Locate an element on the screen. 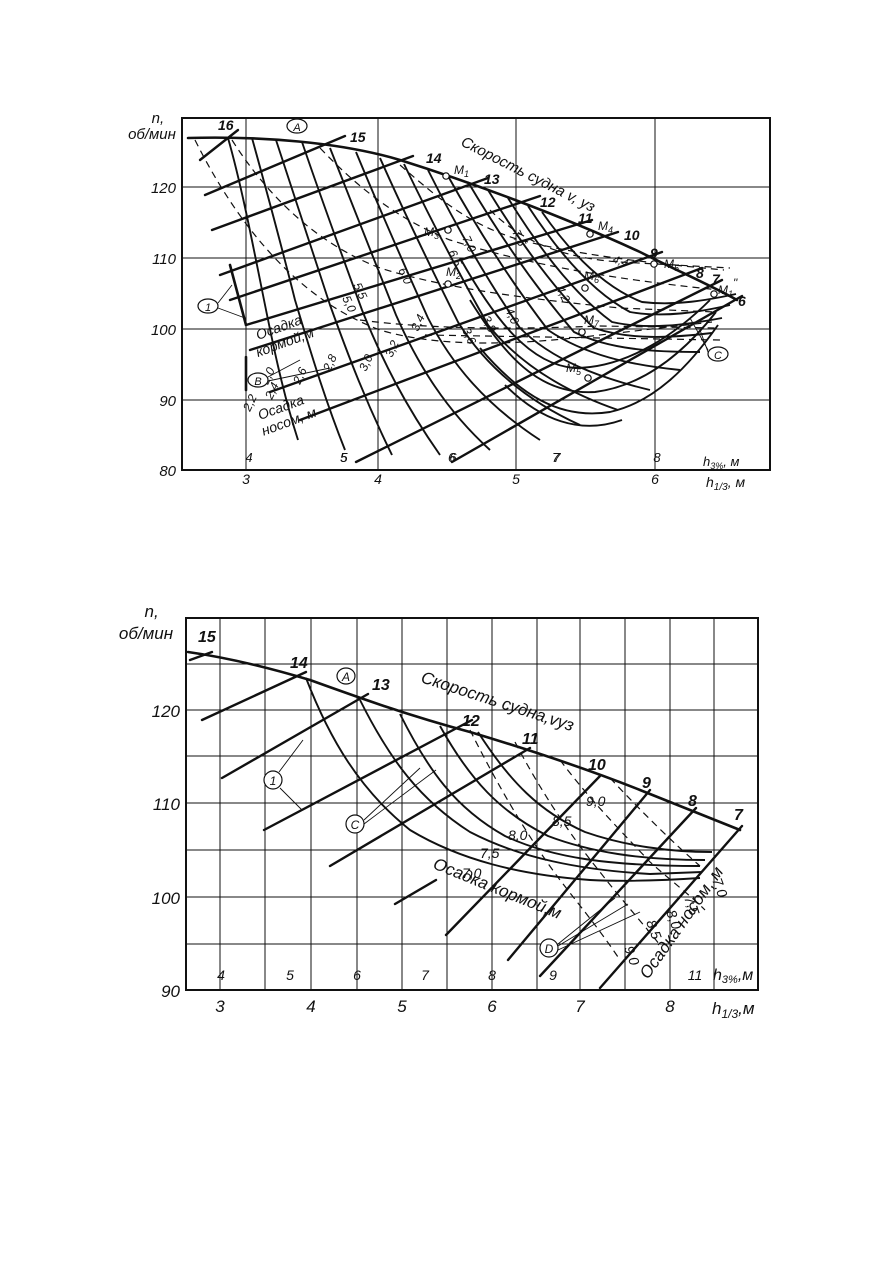 The width and height of the screenshot is (893, 1263). chart1-aft-draught: 3,6 is located at coordinates (469, 335).